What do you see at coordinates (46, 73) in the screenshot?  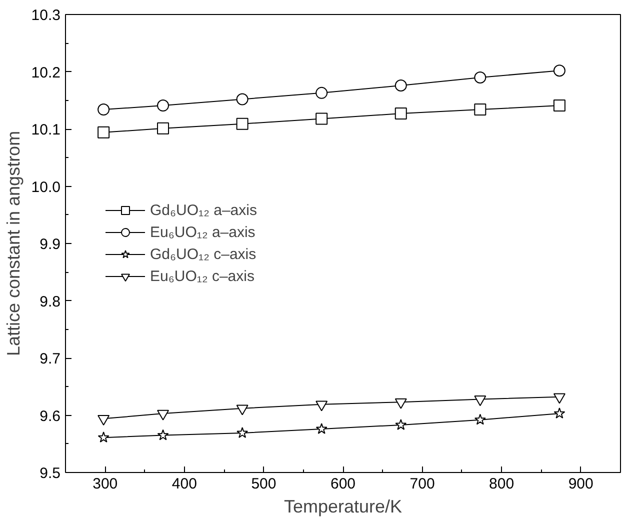 I see `y-tick-label: 10.2` at bounding box center [46, 73].